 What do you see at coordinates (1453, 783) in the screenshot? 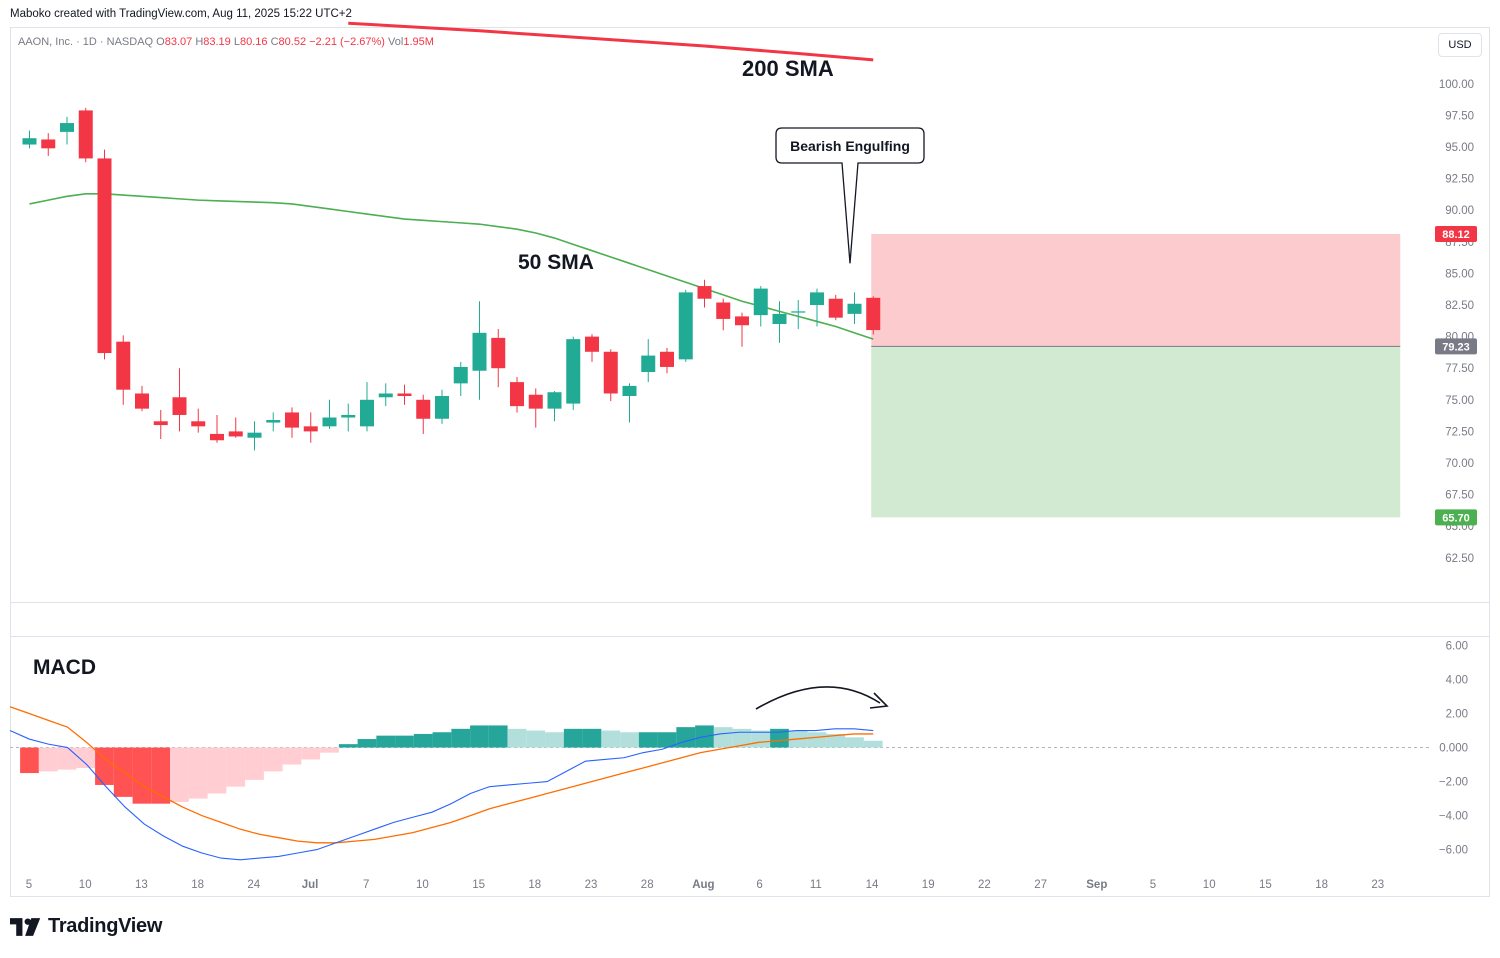
I see `macd-tick-label: −2.00` at bounding box center [1453, 783].